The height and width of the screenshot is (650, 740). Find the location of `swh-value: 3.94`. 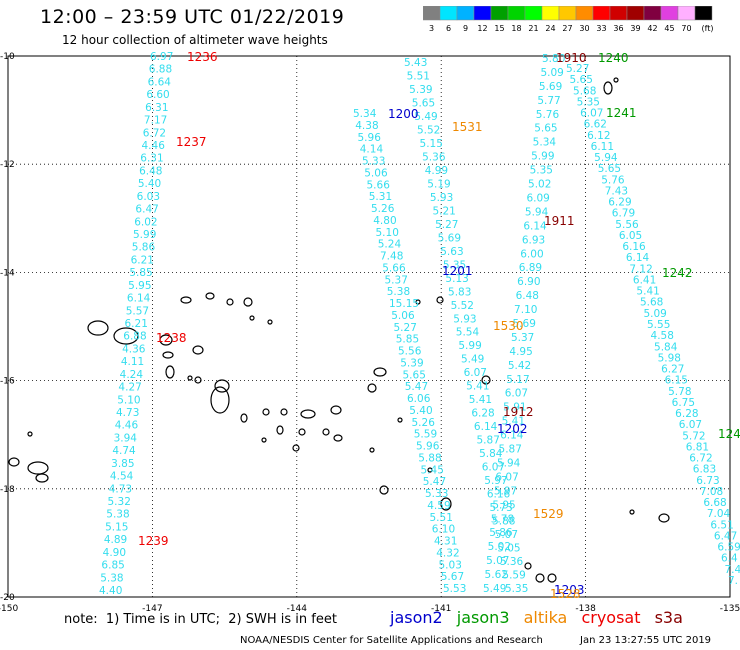

swh-value: 3.94 is located at coordinates (126, 438).